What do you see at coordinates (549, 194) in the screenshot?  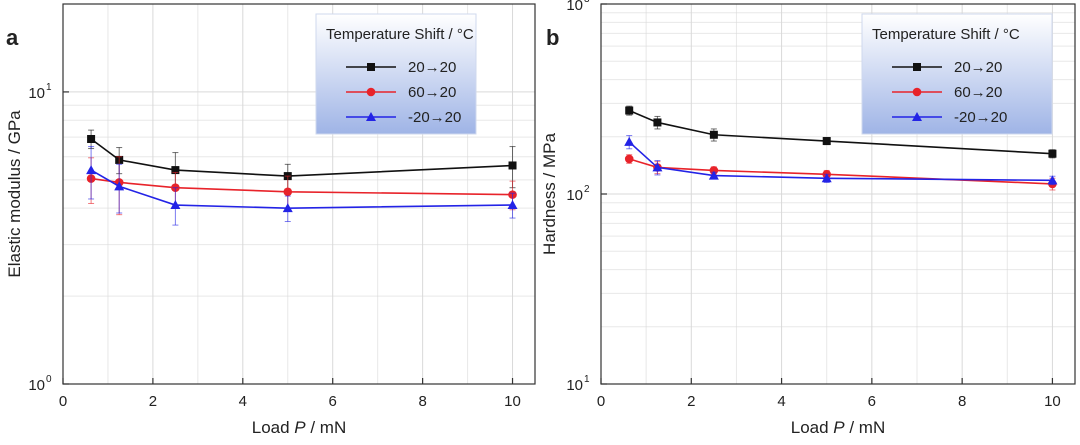 I see `y-axis-label: Hardness / MPa` at bounding box center [549, 194].